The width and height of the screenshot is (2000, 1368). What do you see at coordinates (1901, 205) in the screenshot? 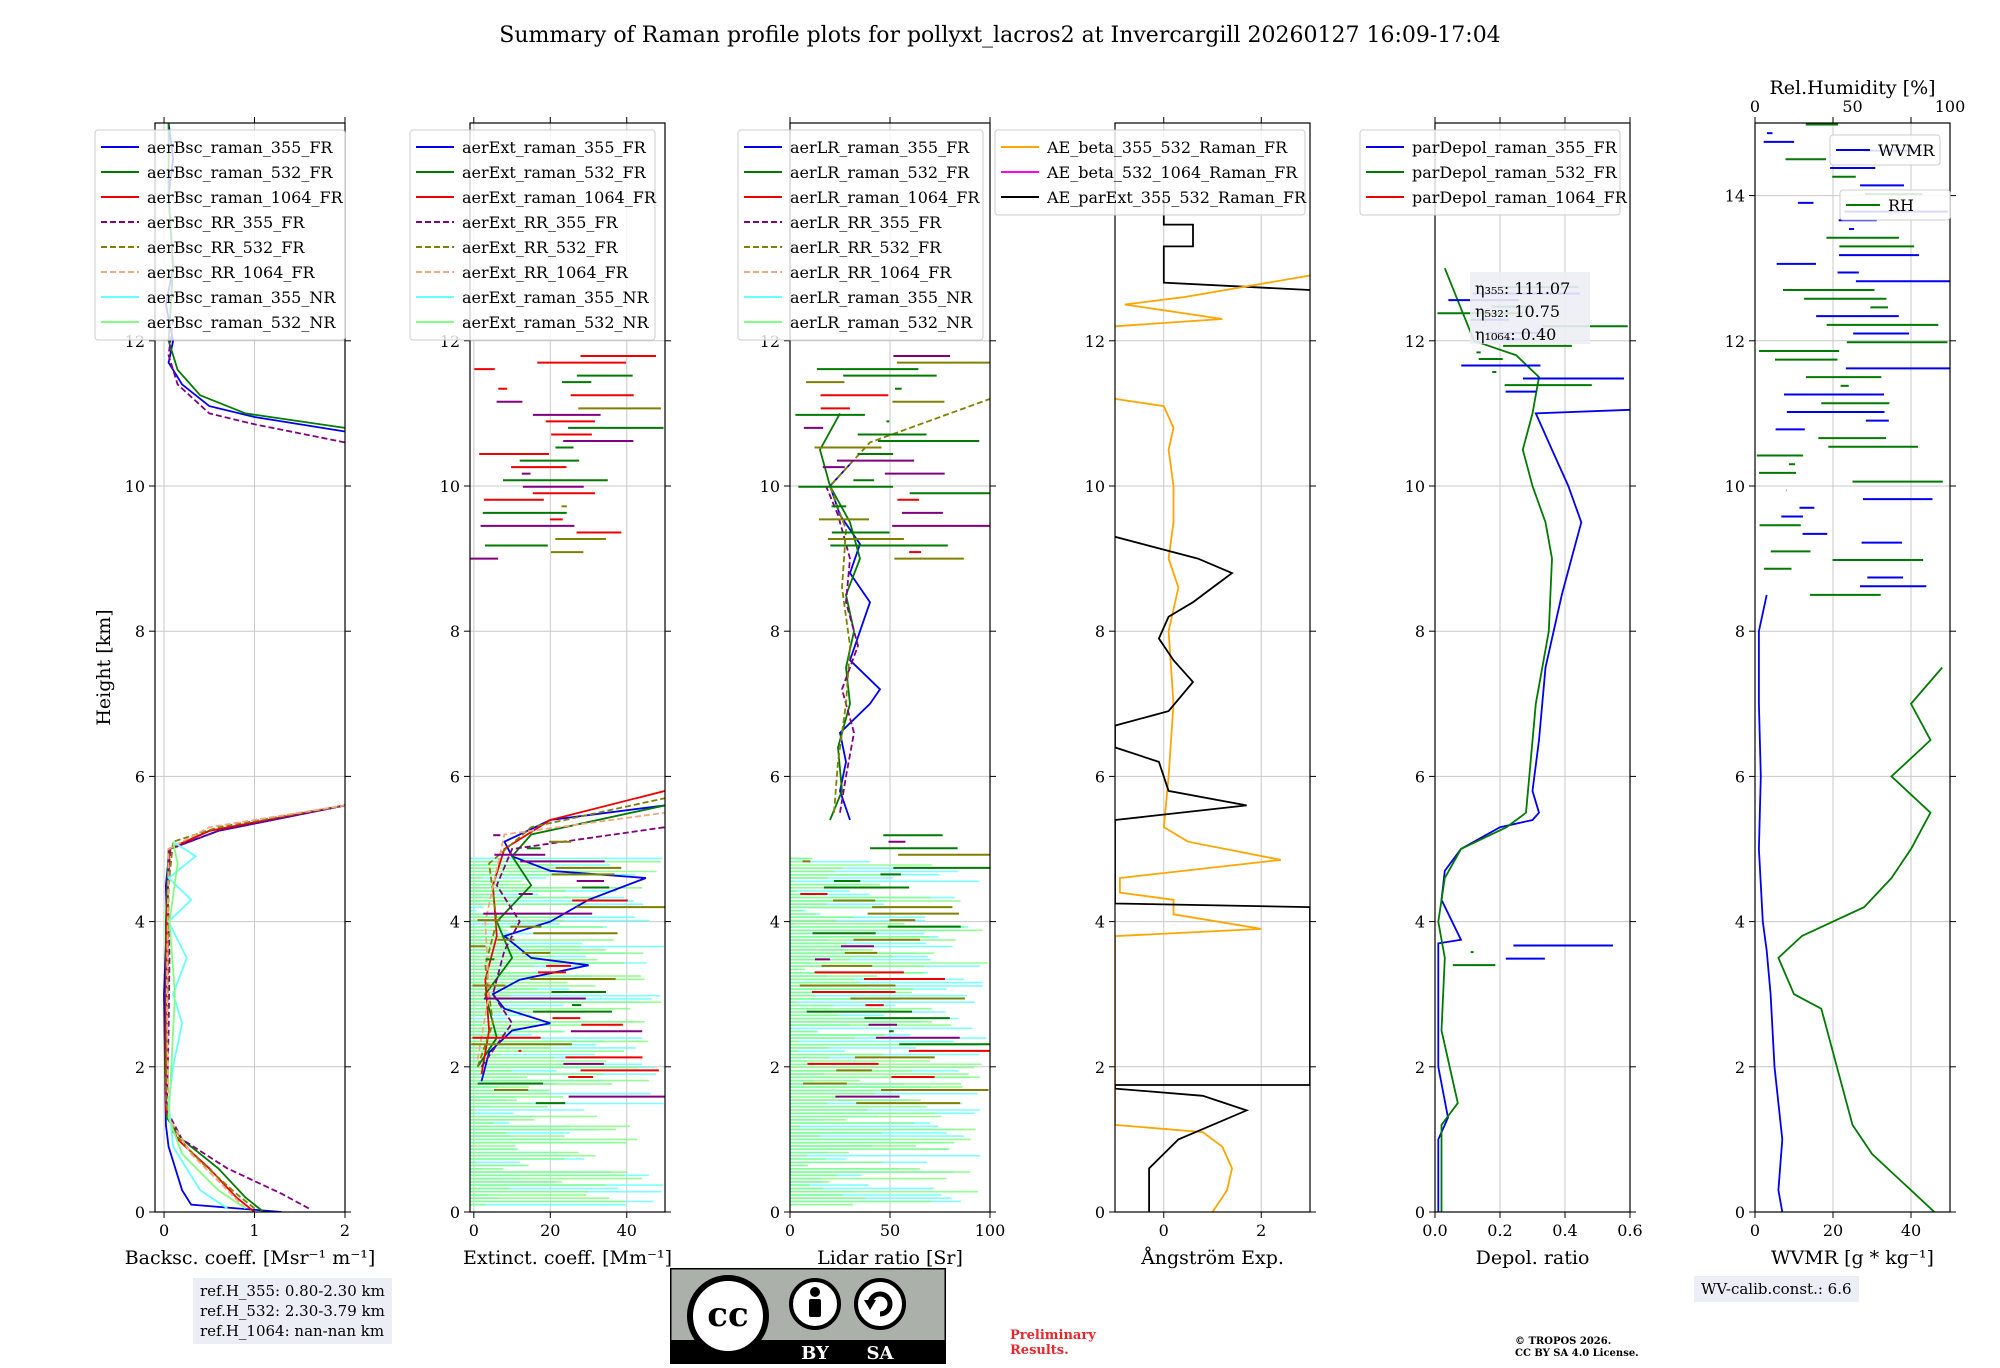
I see `legend-label: RH` at bounding box center [1901, 205].